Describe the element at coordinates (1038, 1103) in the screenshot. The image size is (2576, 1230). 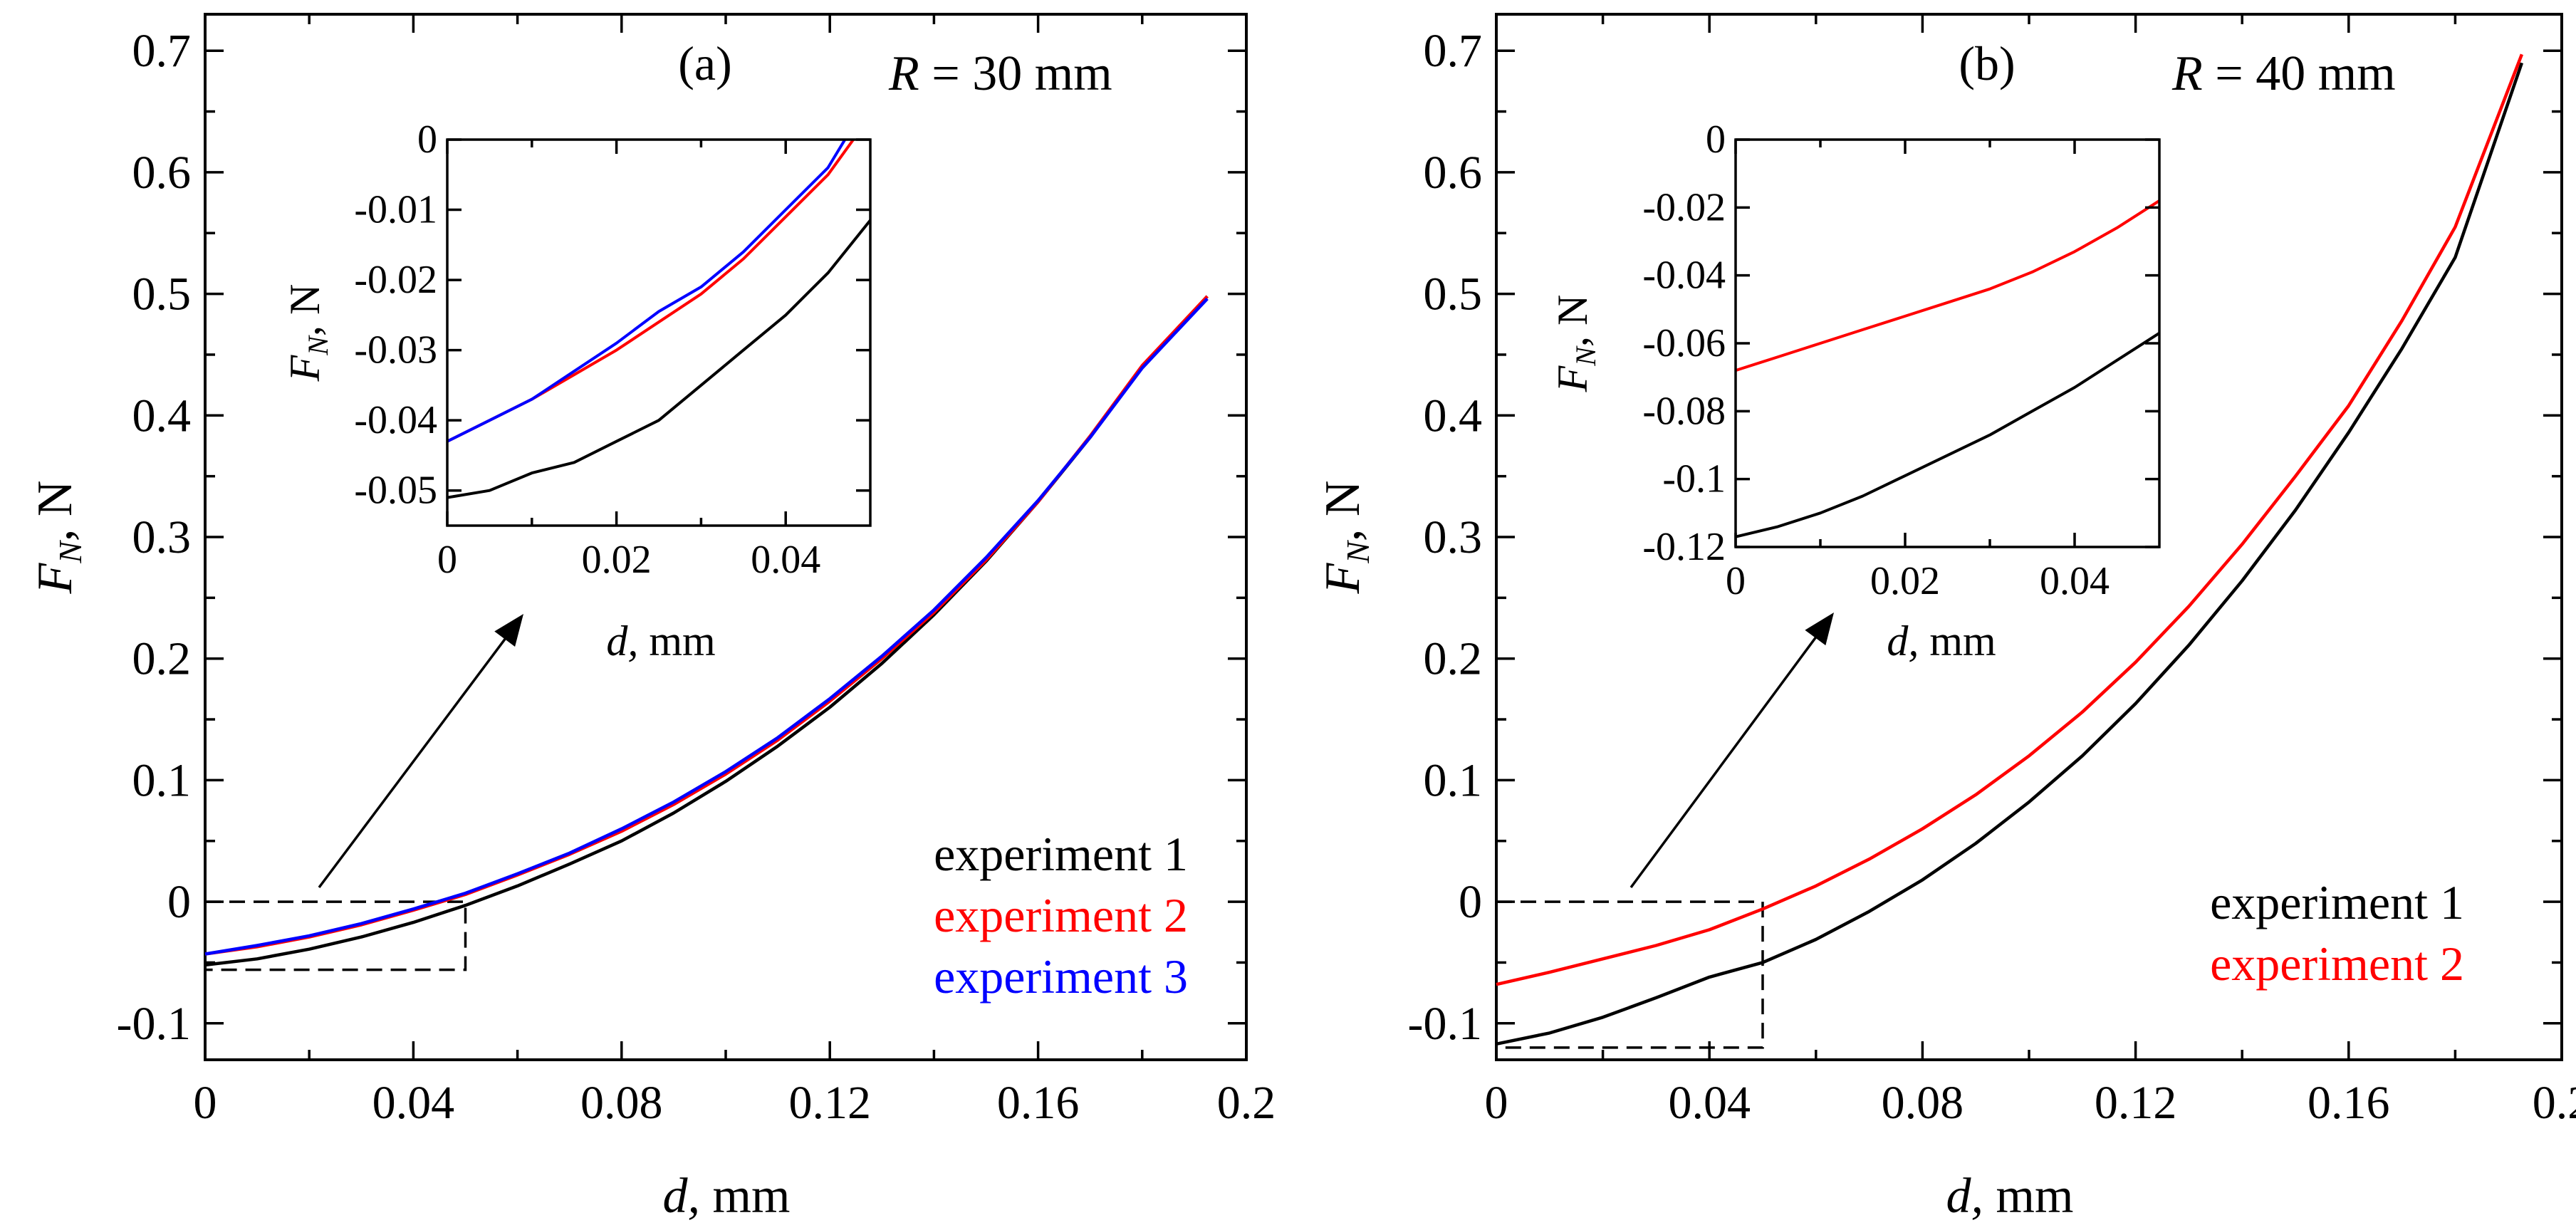
I see `x-tick-label: 0.16` at that location.